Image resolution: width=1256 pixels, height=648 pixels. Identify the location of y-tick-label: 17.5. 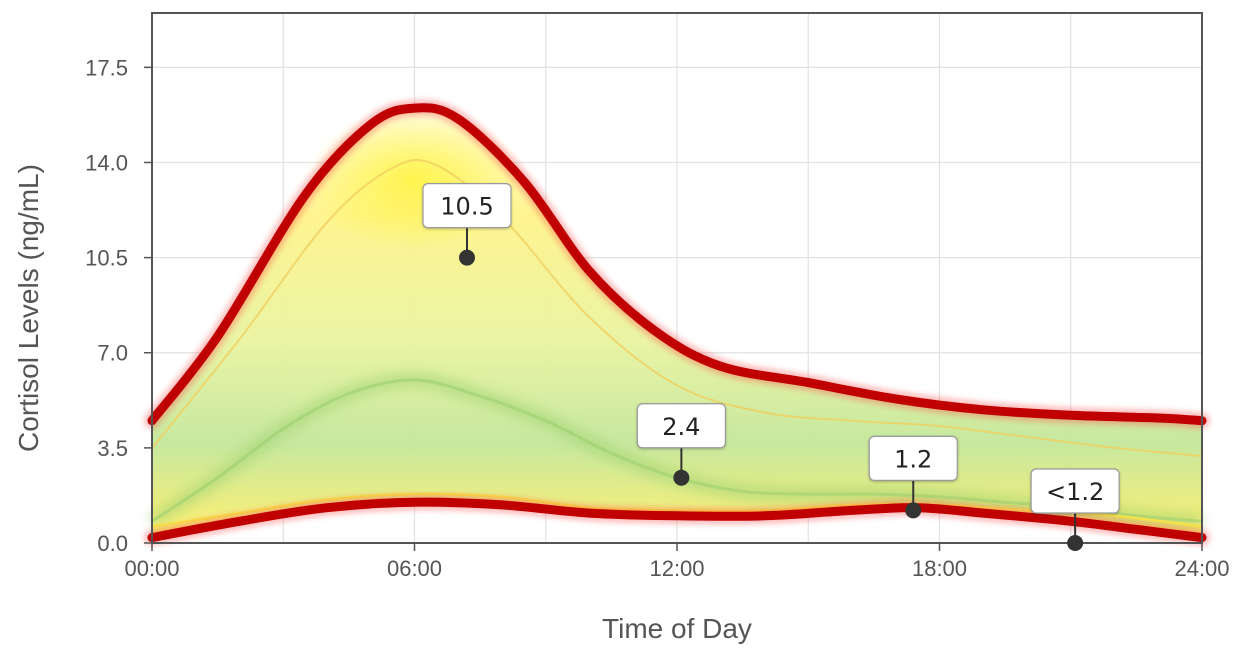
(106, 67).